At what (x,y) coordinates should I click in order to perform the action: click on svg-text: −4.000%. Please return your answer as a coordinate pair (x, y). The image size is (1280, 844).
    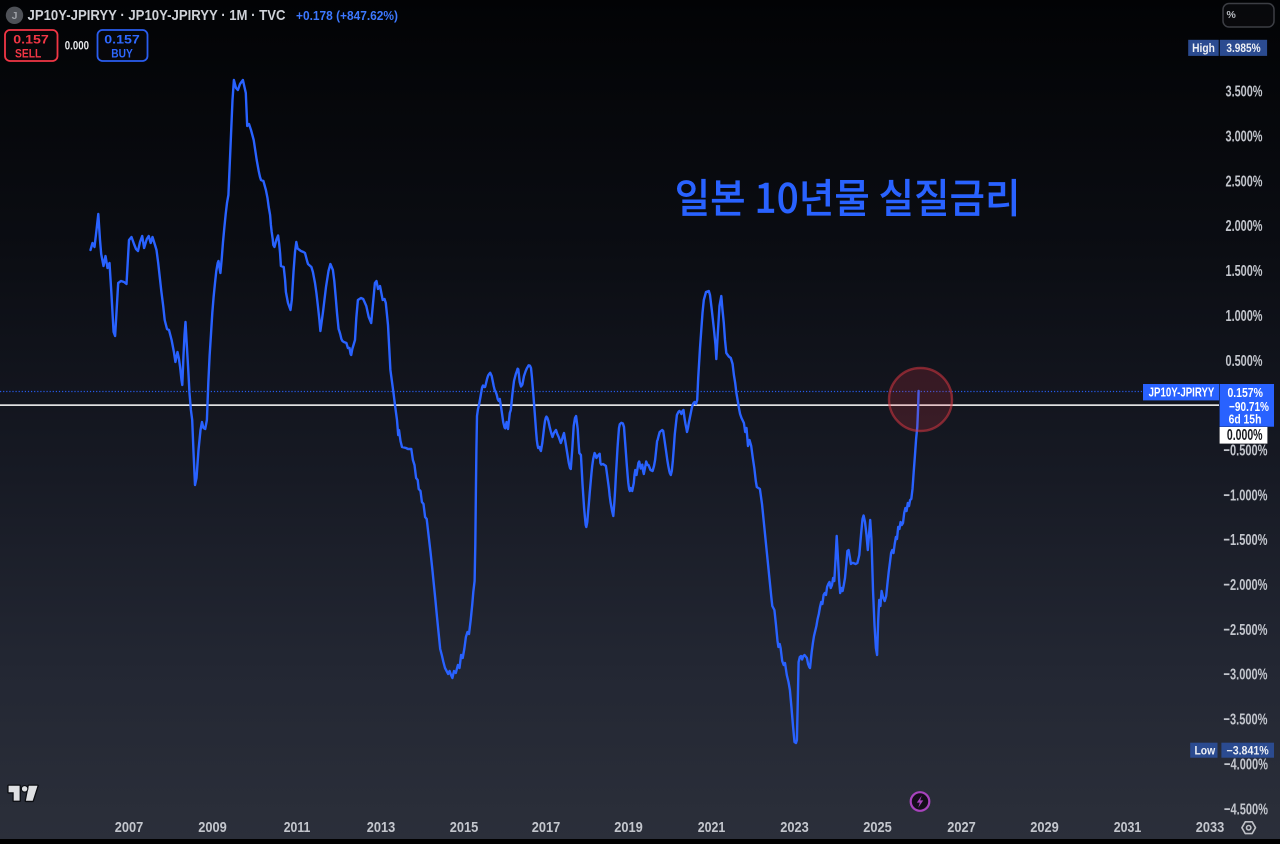
    Looking at the image, I should click on (1246, 764).